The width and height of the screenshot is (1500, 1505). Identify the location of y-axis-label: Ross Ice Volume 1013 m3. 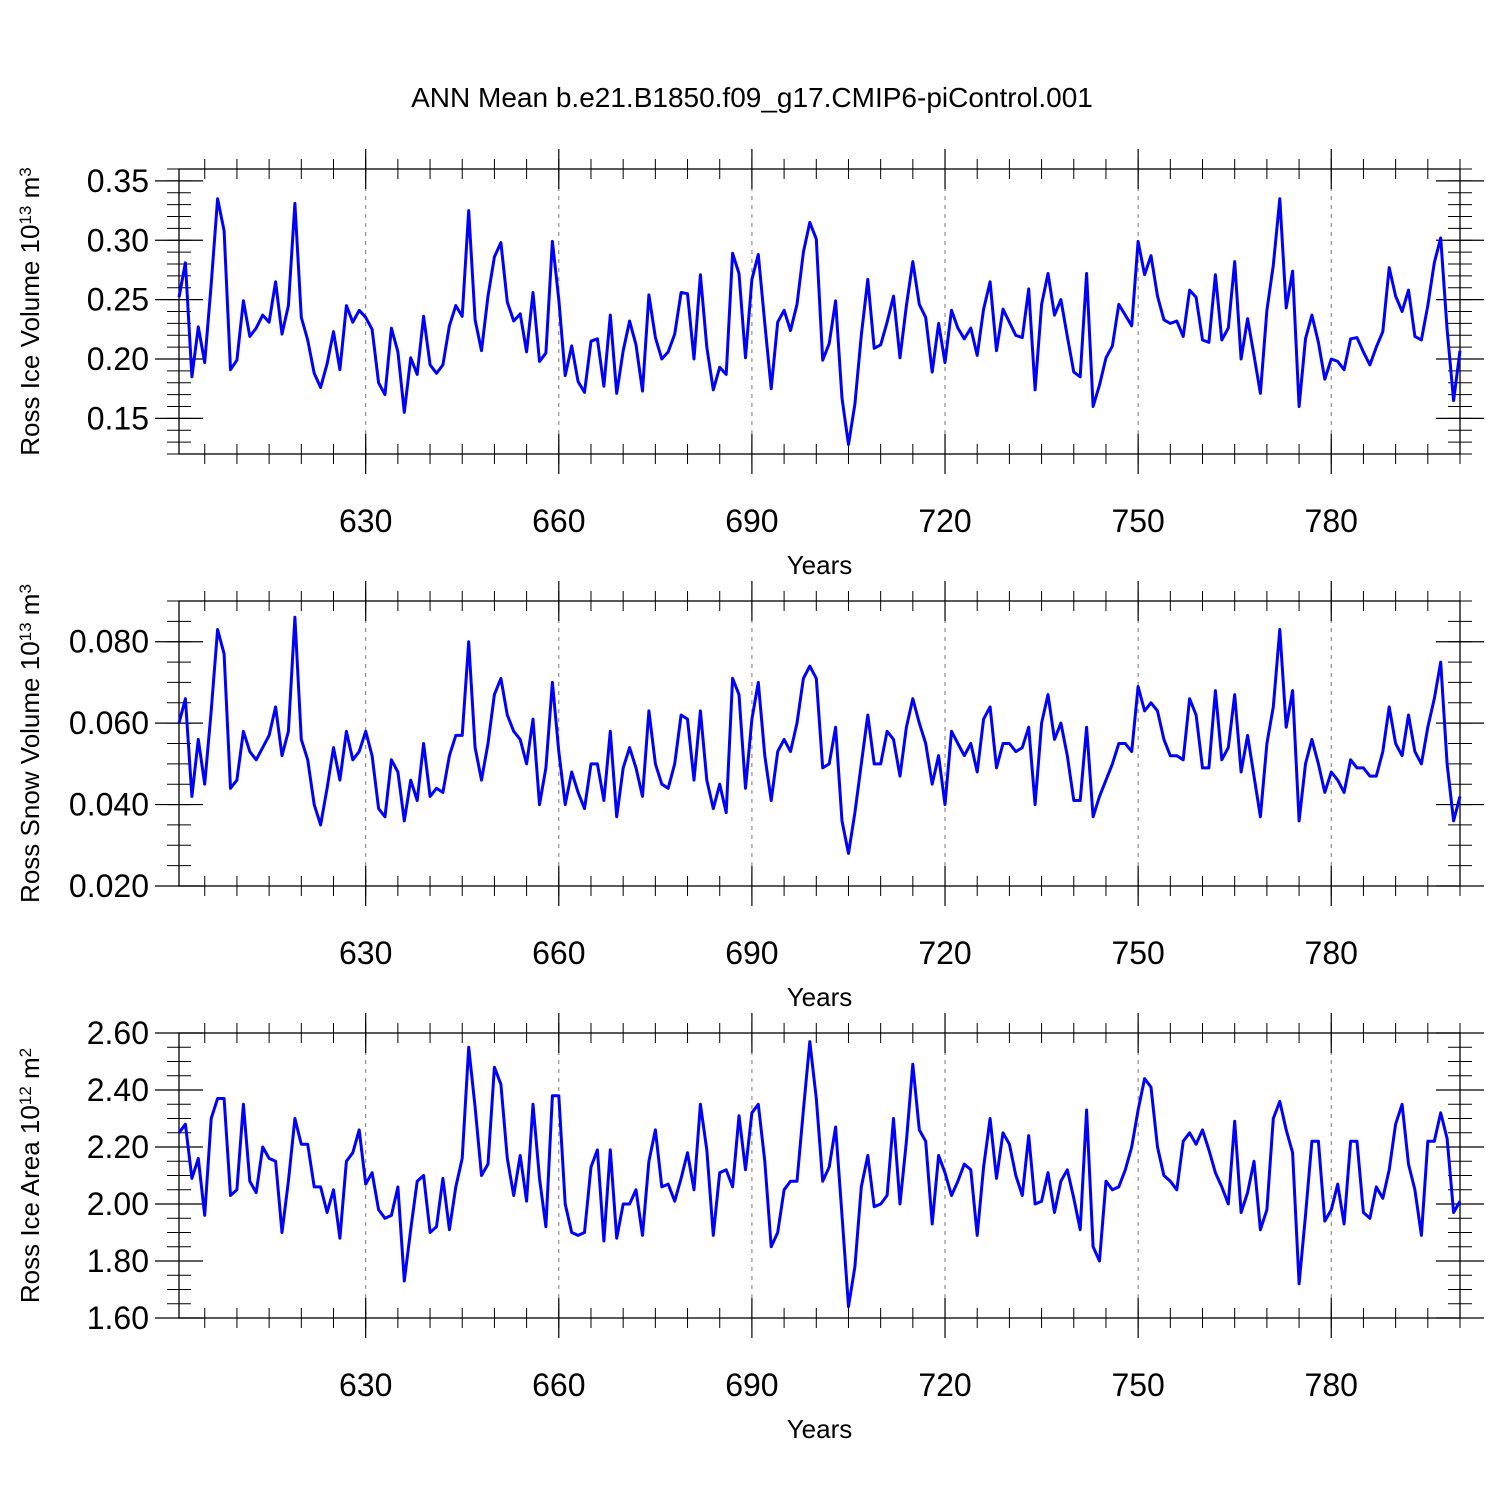
(30, 311).